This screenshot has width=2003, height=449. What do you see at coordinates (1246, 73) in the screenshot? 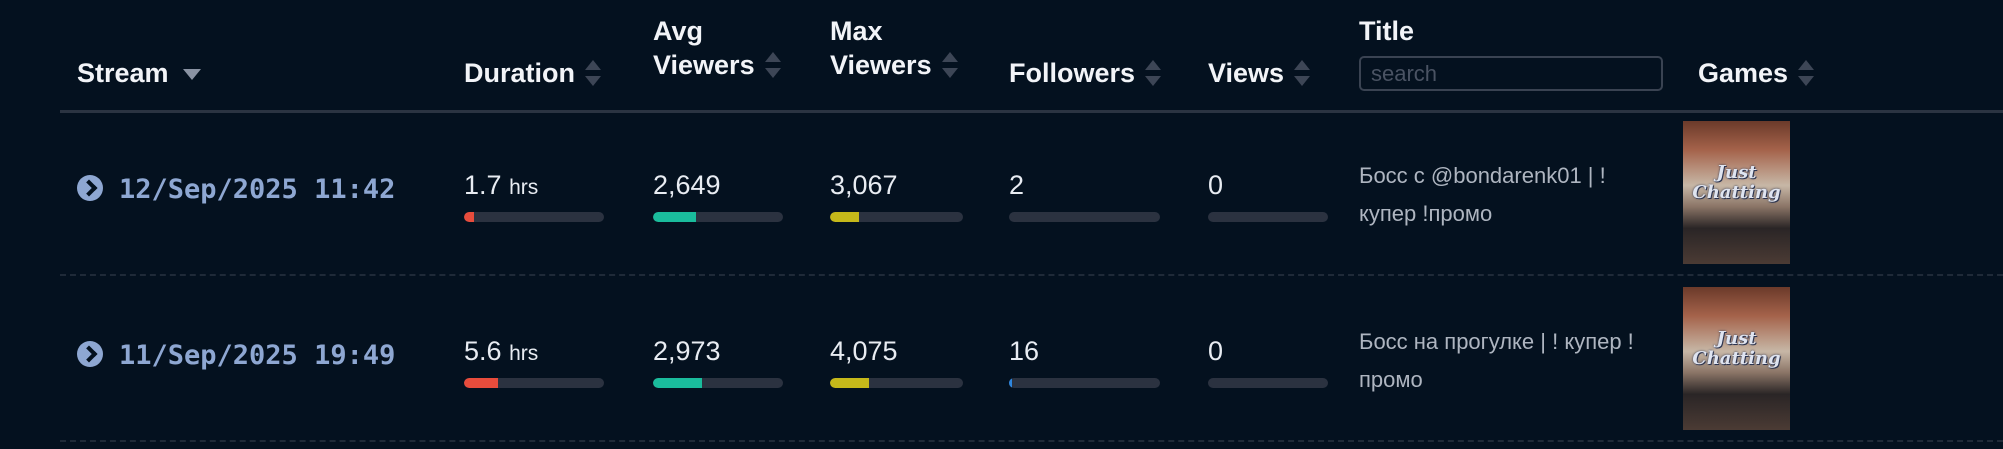
I see `header-label: Views` at bounding box center [1246, 73].